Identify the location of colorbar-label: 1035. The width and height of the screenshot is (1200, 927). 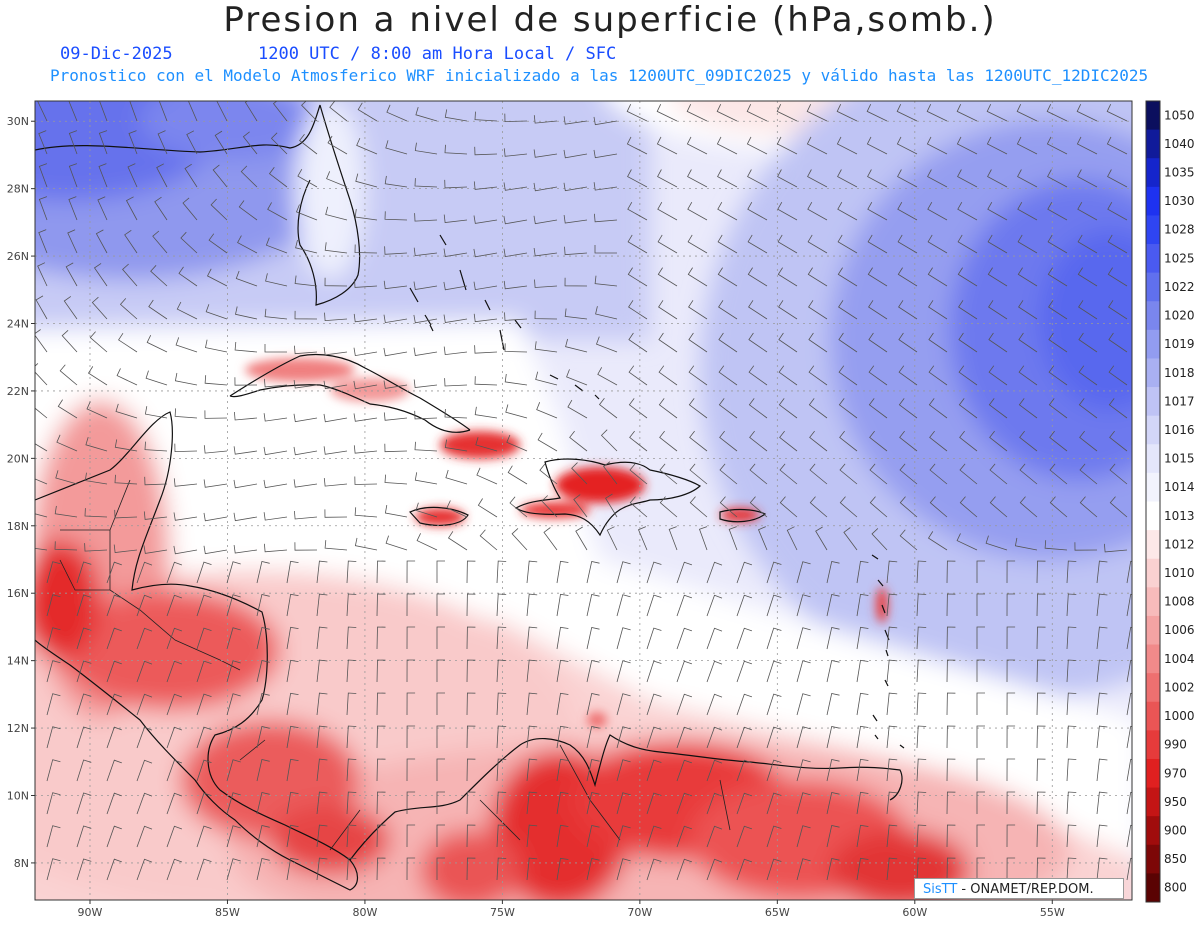
(1179, 173).